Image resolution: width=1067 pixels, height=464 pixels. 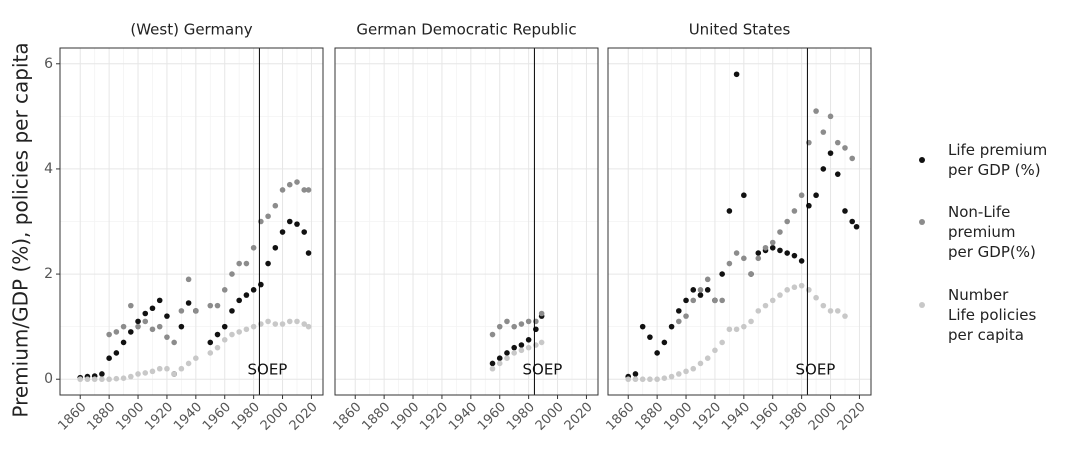 I want to click on x-tick-label: 1860, so click(x=73, y=417).